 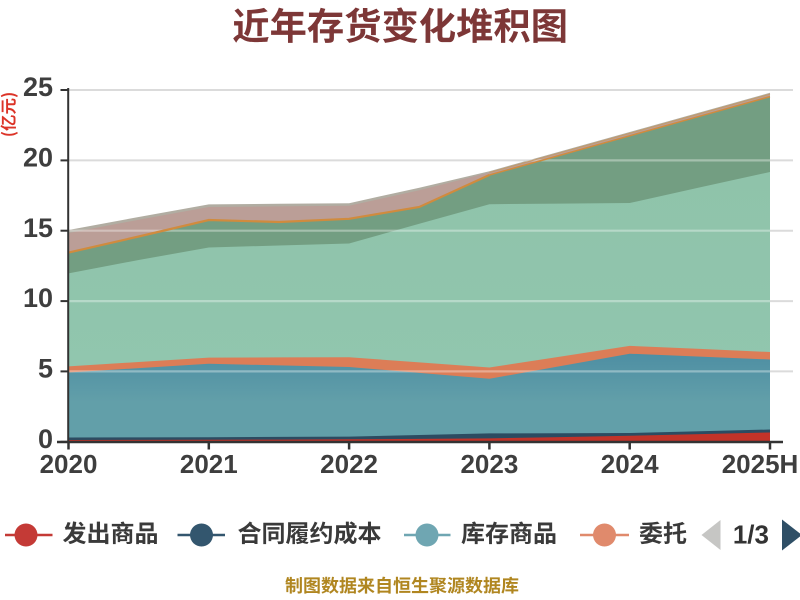 I want to click on svg-text: 0, so click(x=45, y=439).